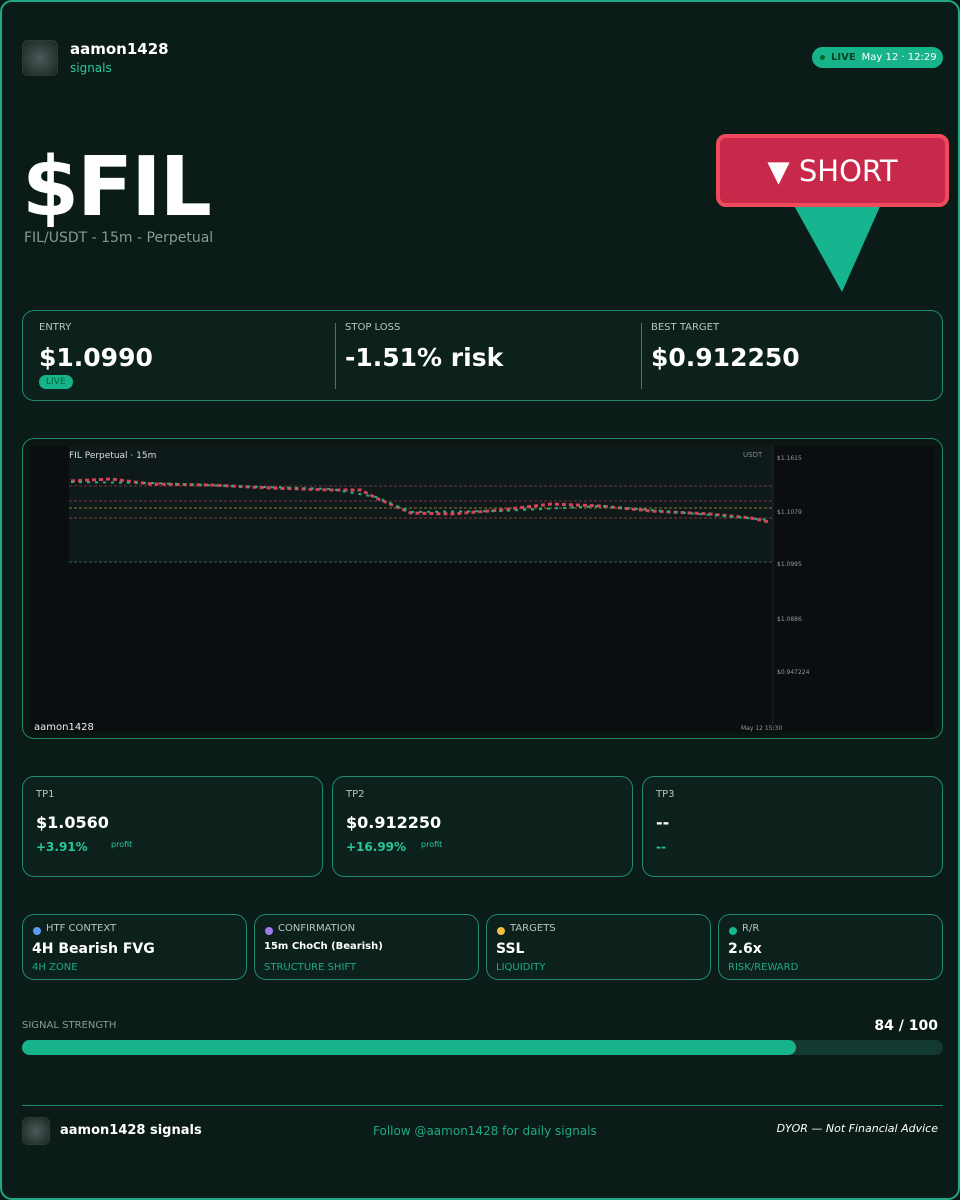  What do you see at coordinates (355, 794) in the screenshot?
I see `target-label: TP2` at bounding box center [355, 794].